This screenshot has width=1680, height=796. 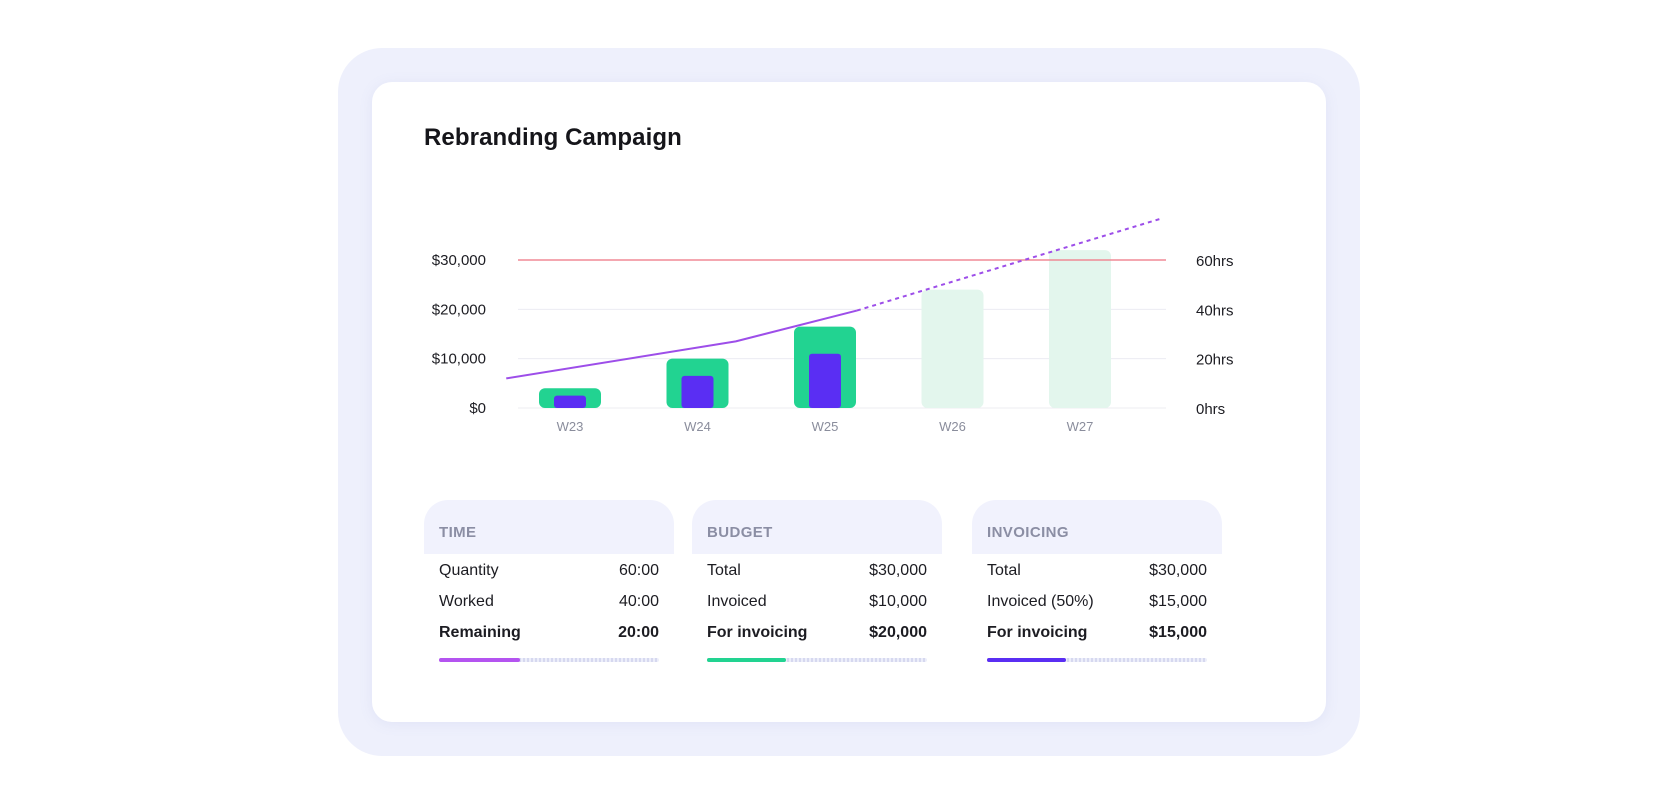 I want to click on panel-header: TIME, so click(x=549, y=527).